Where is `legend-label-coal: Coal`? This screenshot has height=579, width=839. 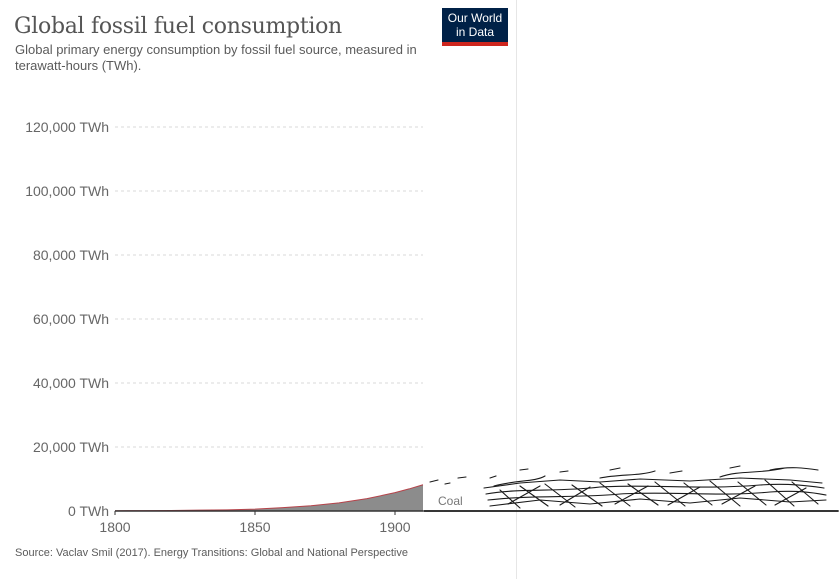
legend-label-coal: Coal is located at coordinates (450, 501).